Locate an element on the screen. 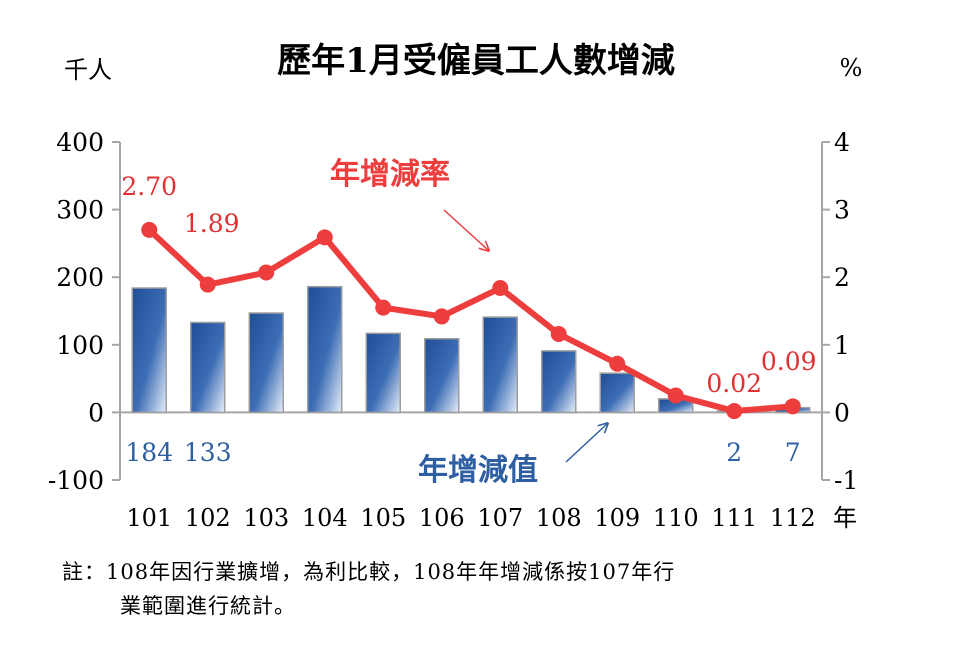  x-tick-label: 108 is located at coordinates (559, 518).